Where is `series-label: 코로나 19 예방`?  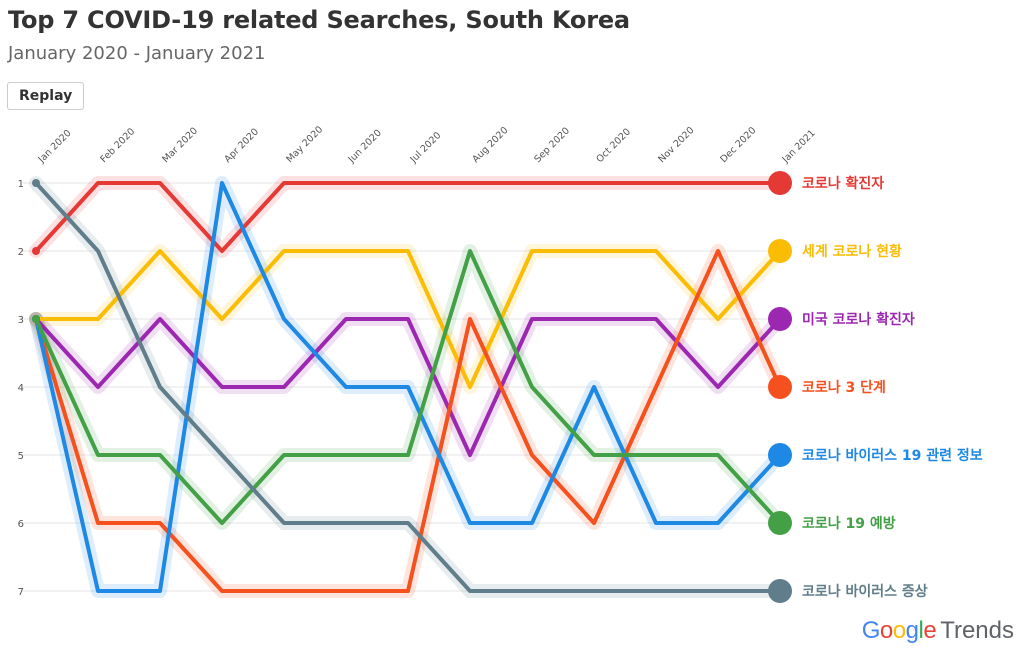 series-label: 코로나 19 예방 is located at coordinates (849, 523).